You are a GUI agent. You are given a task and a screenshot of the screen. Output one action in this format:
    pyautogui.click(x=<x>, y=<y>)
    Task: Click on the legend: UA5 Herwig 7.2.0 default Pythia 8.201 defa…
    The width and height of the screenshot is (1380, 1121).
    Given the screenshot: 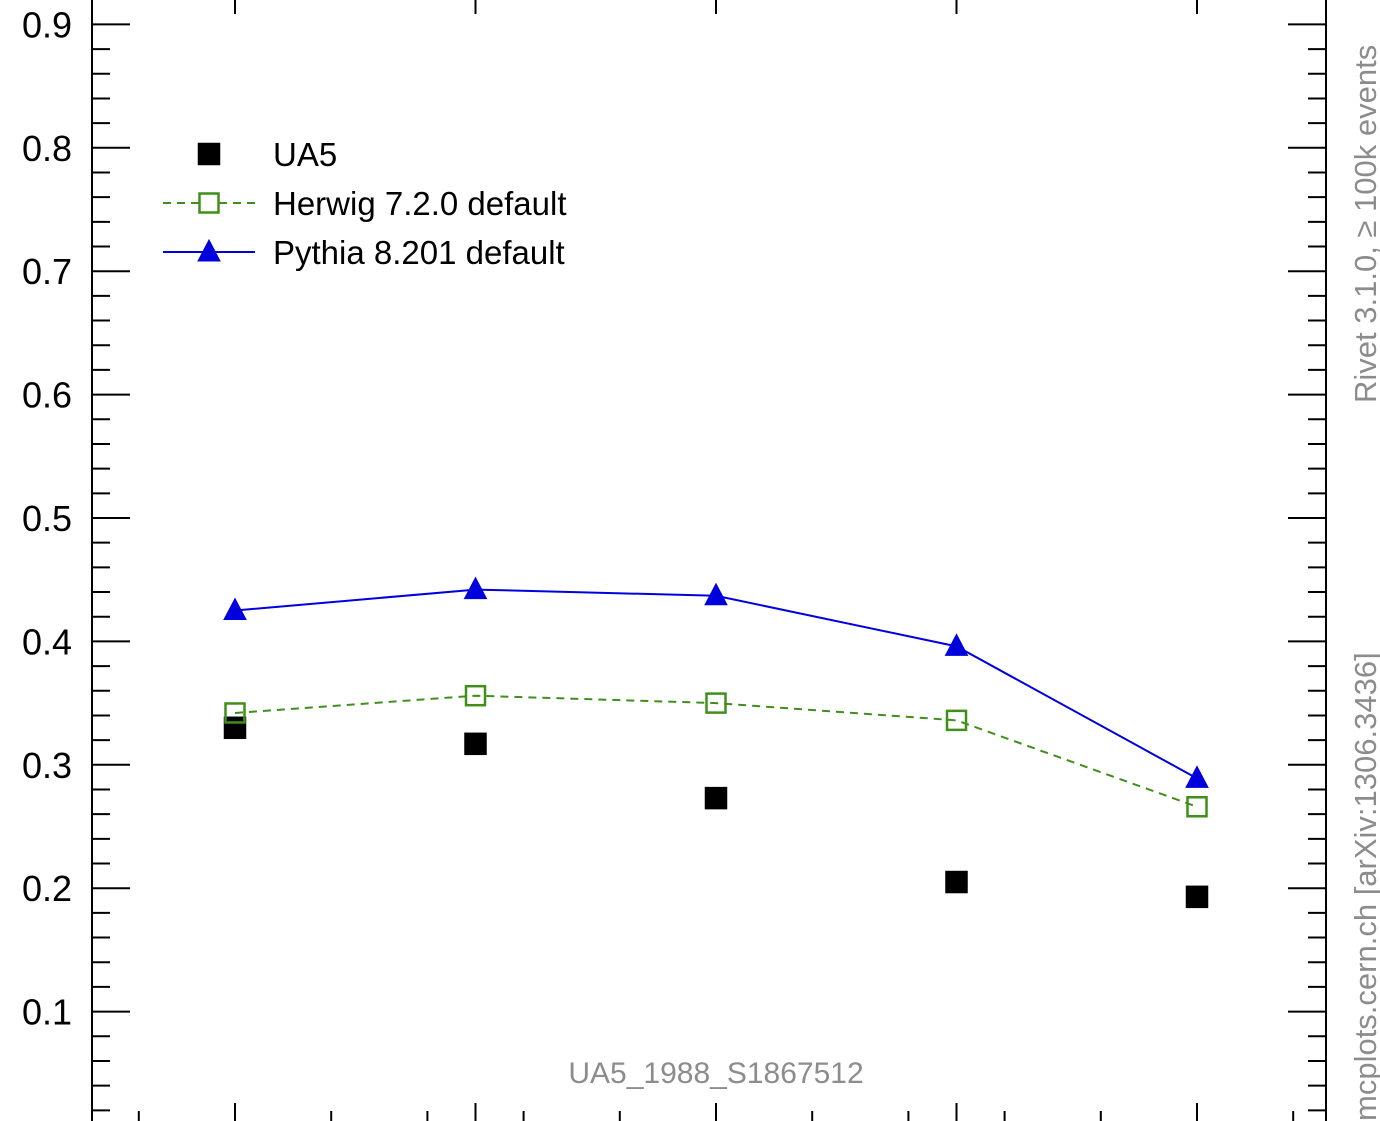 What is the action you would take?
    pyautogui.click(x=365, y=203)
    